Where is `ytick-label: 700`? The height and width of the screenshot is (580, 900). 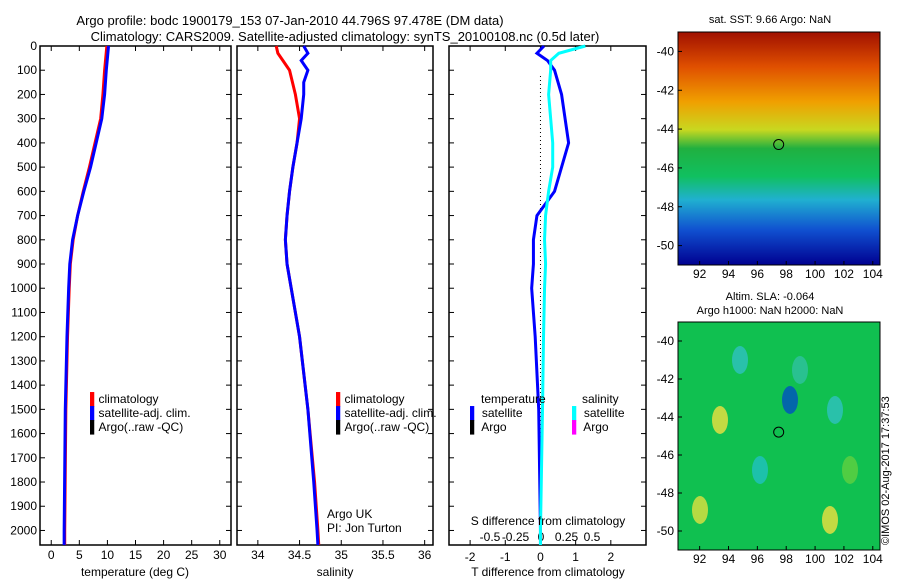
ytick-label: 700 is located at coordinates (27, 216).